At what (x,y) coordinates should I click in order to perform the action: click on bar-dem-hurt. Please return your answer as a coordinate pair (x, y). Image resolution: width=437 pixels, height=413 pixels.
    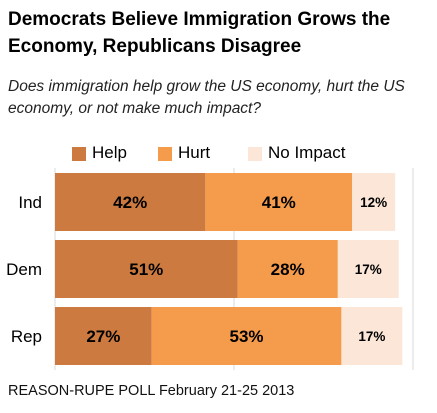
    Looking at the image, I should click on (287, 269).